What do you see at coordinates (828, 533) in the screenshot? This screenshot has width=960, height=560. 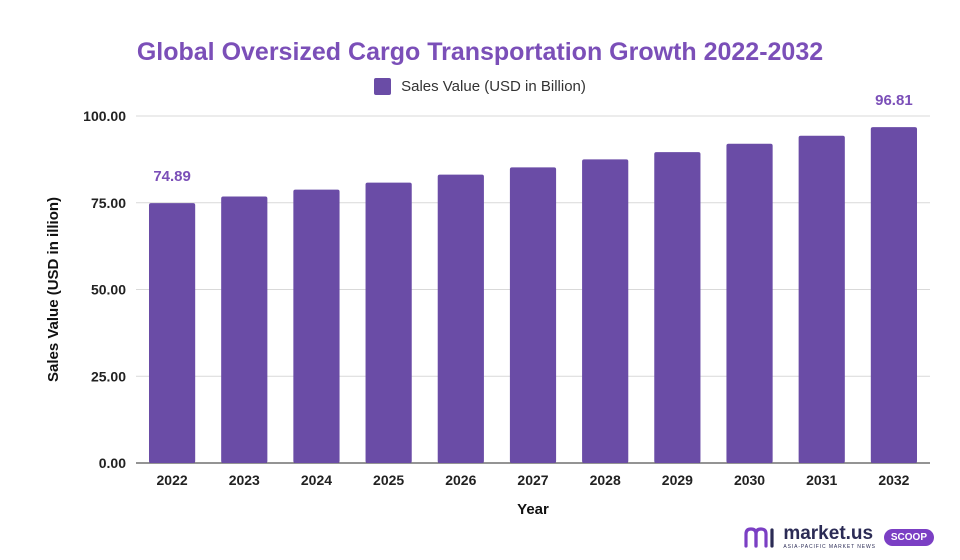 I see `brand-name: market.us` at bounding box center [828, 533].